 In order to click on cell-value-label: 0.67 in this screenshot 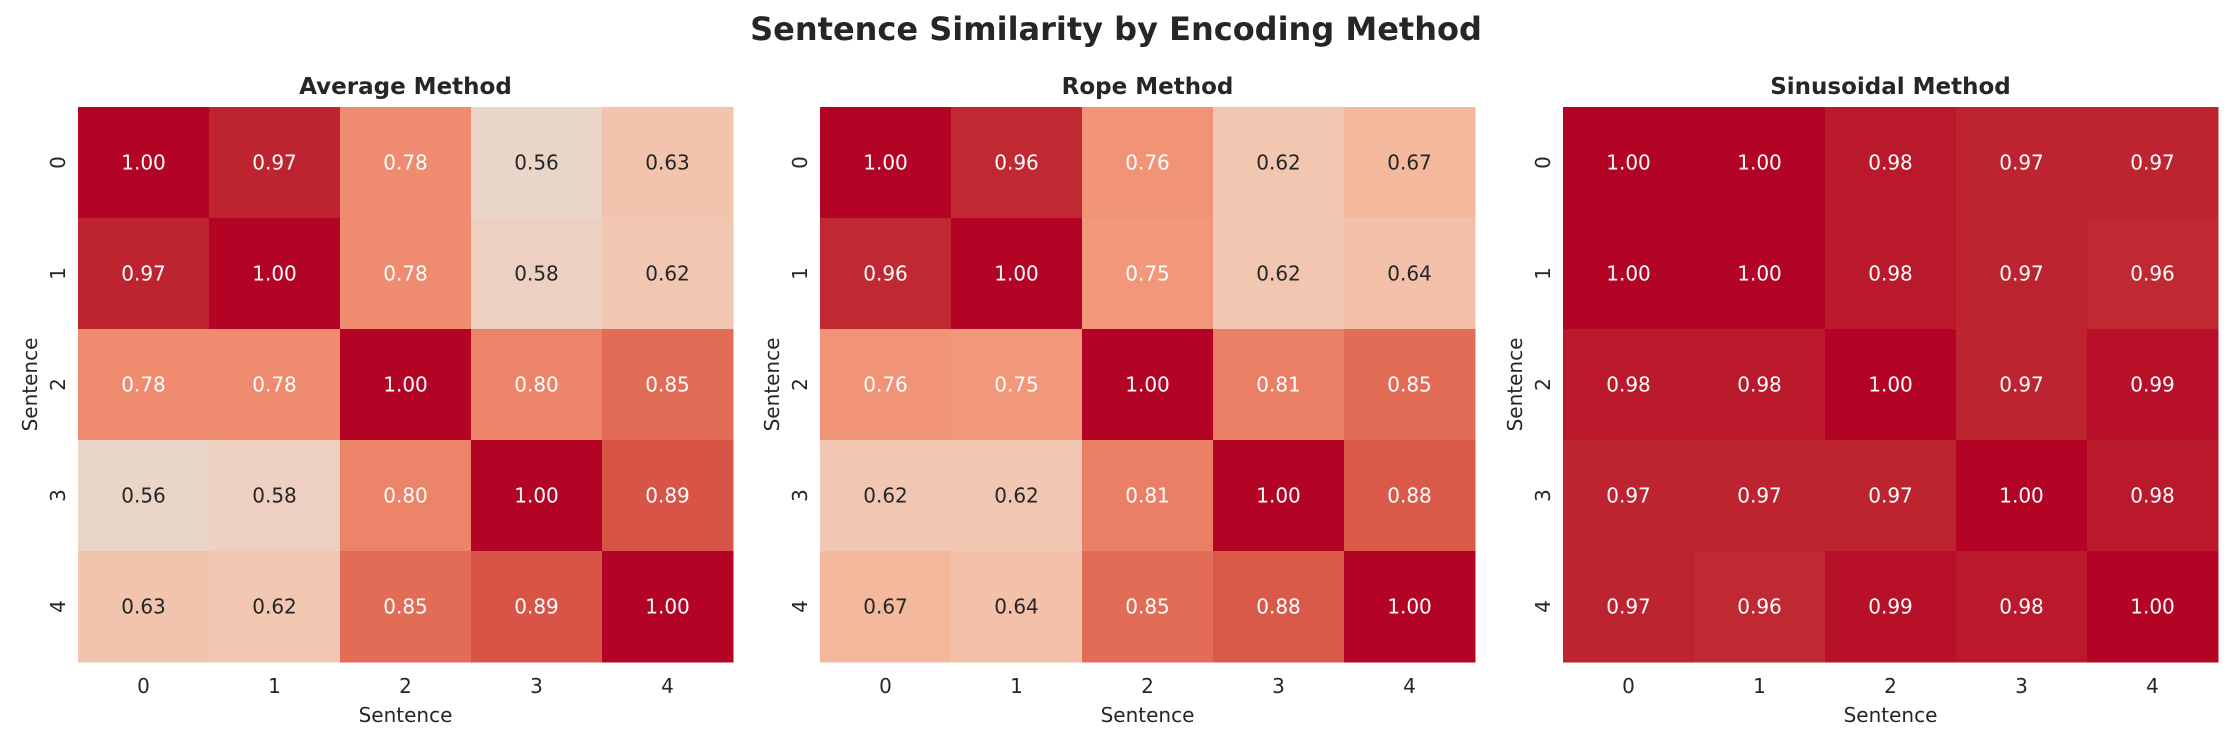, I will do `click(1409, 163)`.